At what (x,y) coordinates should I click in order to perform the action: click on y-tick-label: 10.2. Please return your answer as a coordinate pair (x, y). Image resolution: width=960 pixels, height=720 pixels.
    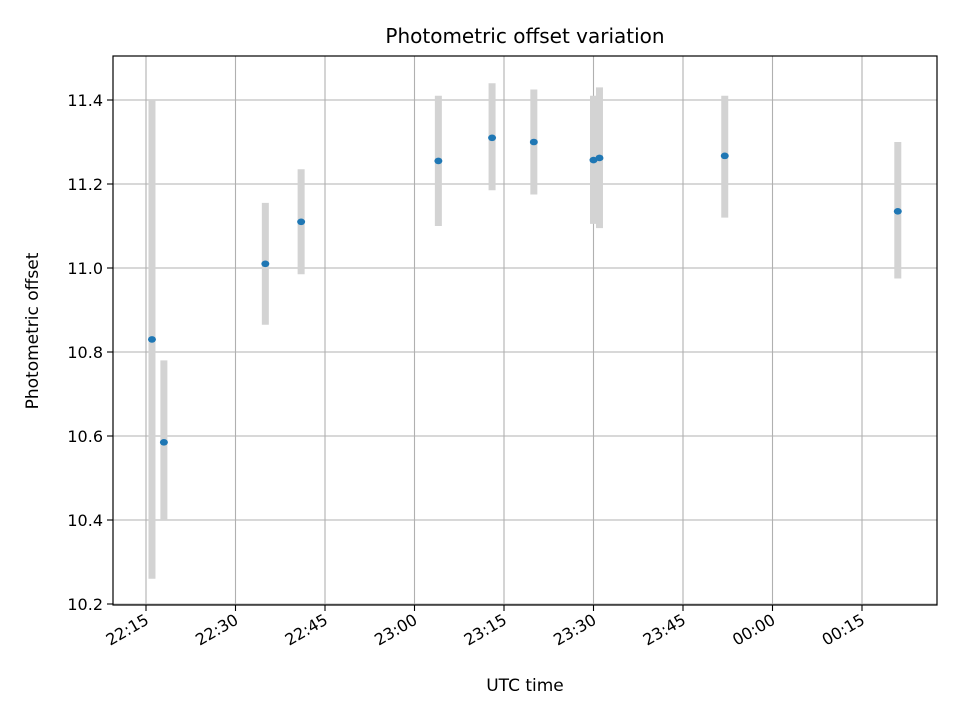
    Looking at the image, I should click on (85, 604).